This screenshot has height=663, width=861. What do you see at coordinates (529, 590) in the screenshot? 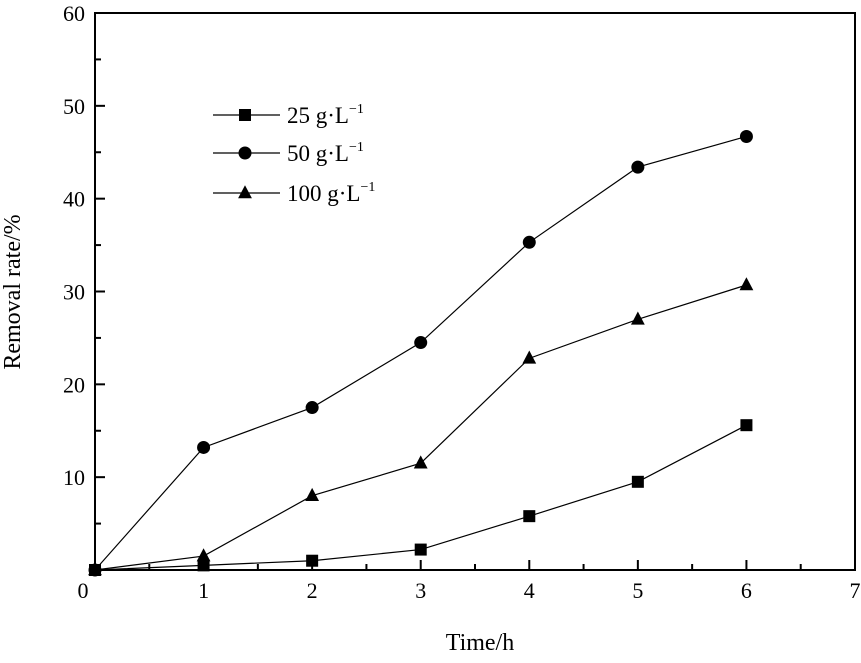
I see `x-tick-label: 4` at bounding box center [529, 590].